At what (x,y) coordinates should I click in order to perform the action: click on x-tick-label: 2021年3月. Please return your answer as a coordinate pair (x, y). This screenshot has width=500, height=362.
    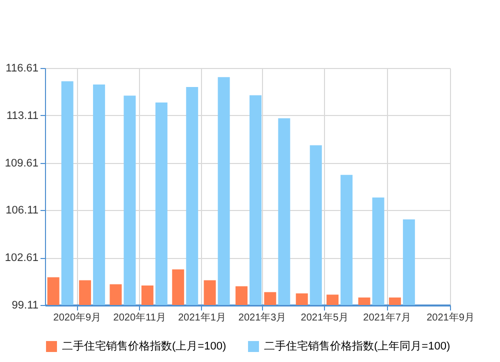
    Looking at the image, I should click on (262, 318).